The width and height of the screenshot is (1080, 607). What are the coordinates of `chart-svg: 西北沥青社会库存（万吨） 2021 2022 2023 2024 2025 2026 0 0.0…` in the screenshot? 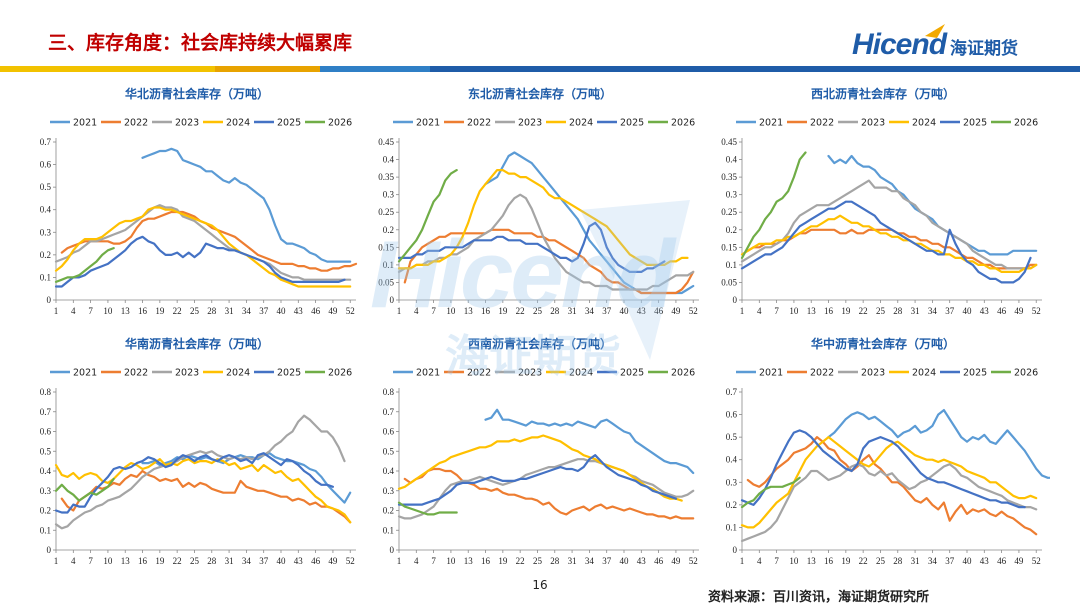 It's located at (881, 201).